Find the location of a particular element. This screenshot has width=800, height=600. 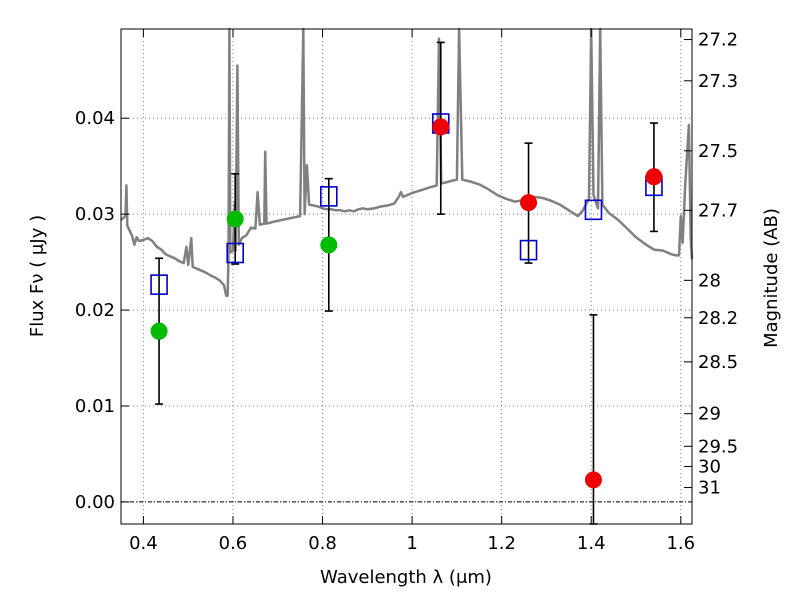

x-tick-label: 0.6 is located at coordinates (233, 543).